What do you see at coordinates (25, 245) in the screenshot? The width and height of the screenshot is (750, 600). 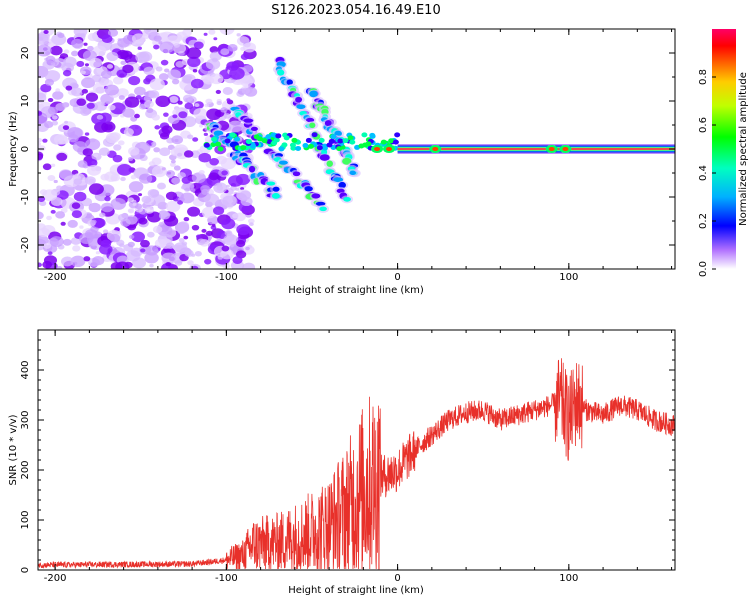 I see `y-tick-label: -20` at bounding box center [25, 245].